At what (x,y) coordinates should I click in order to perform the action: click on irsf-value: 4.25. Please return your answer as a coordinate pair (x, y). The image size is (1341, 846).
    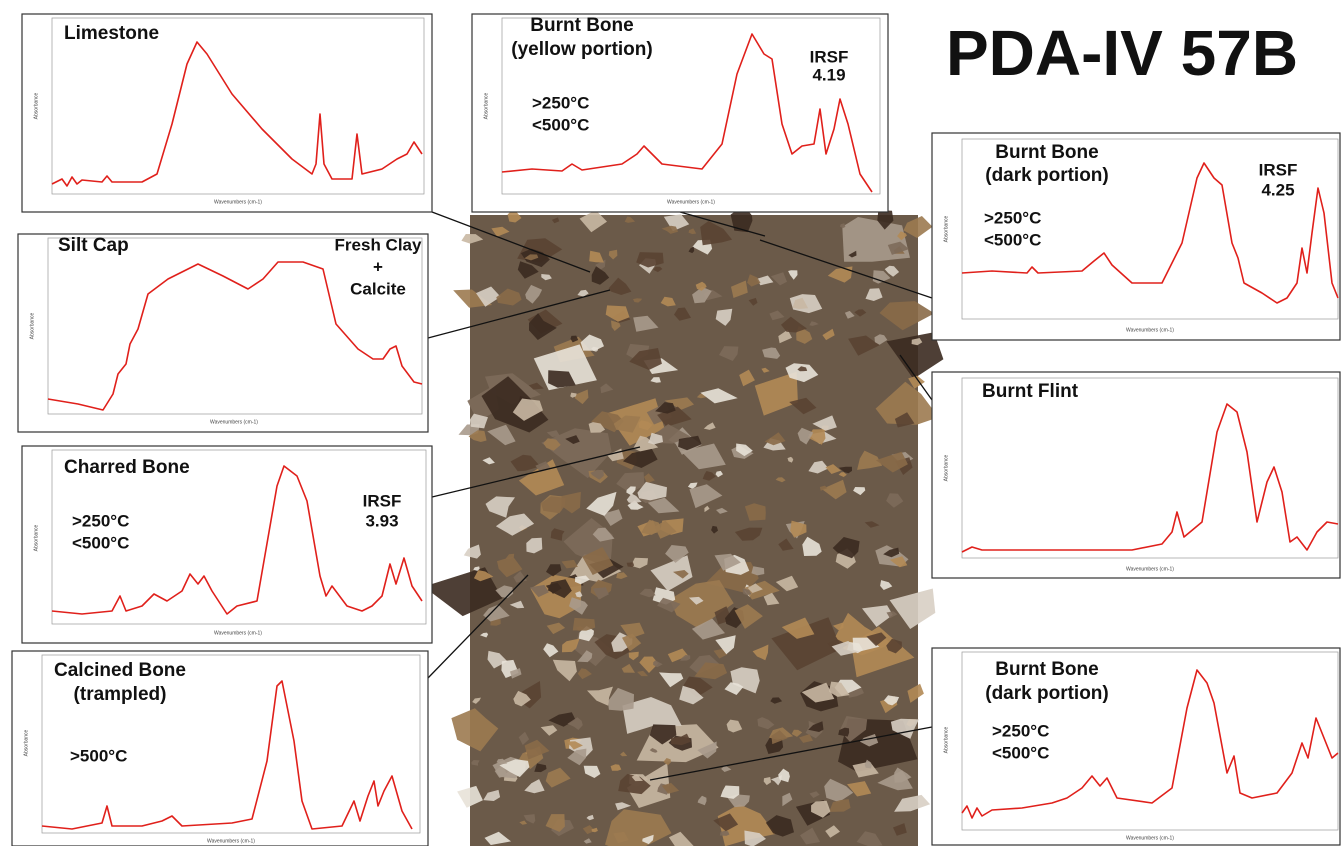
    Looking at the image, I should click on (1277, 189).